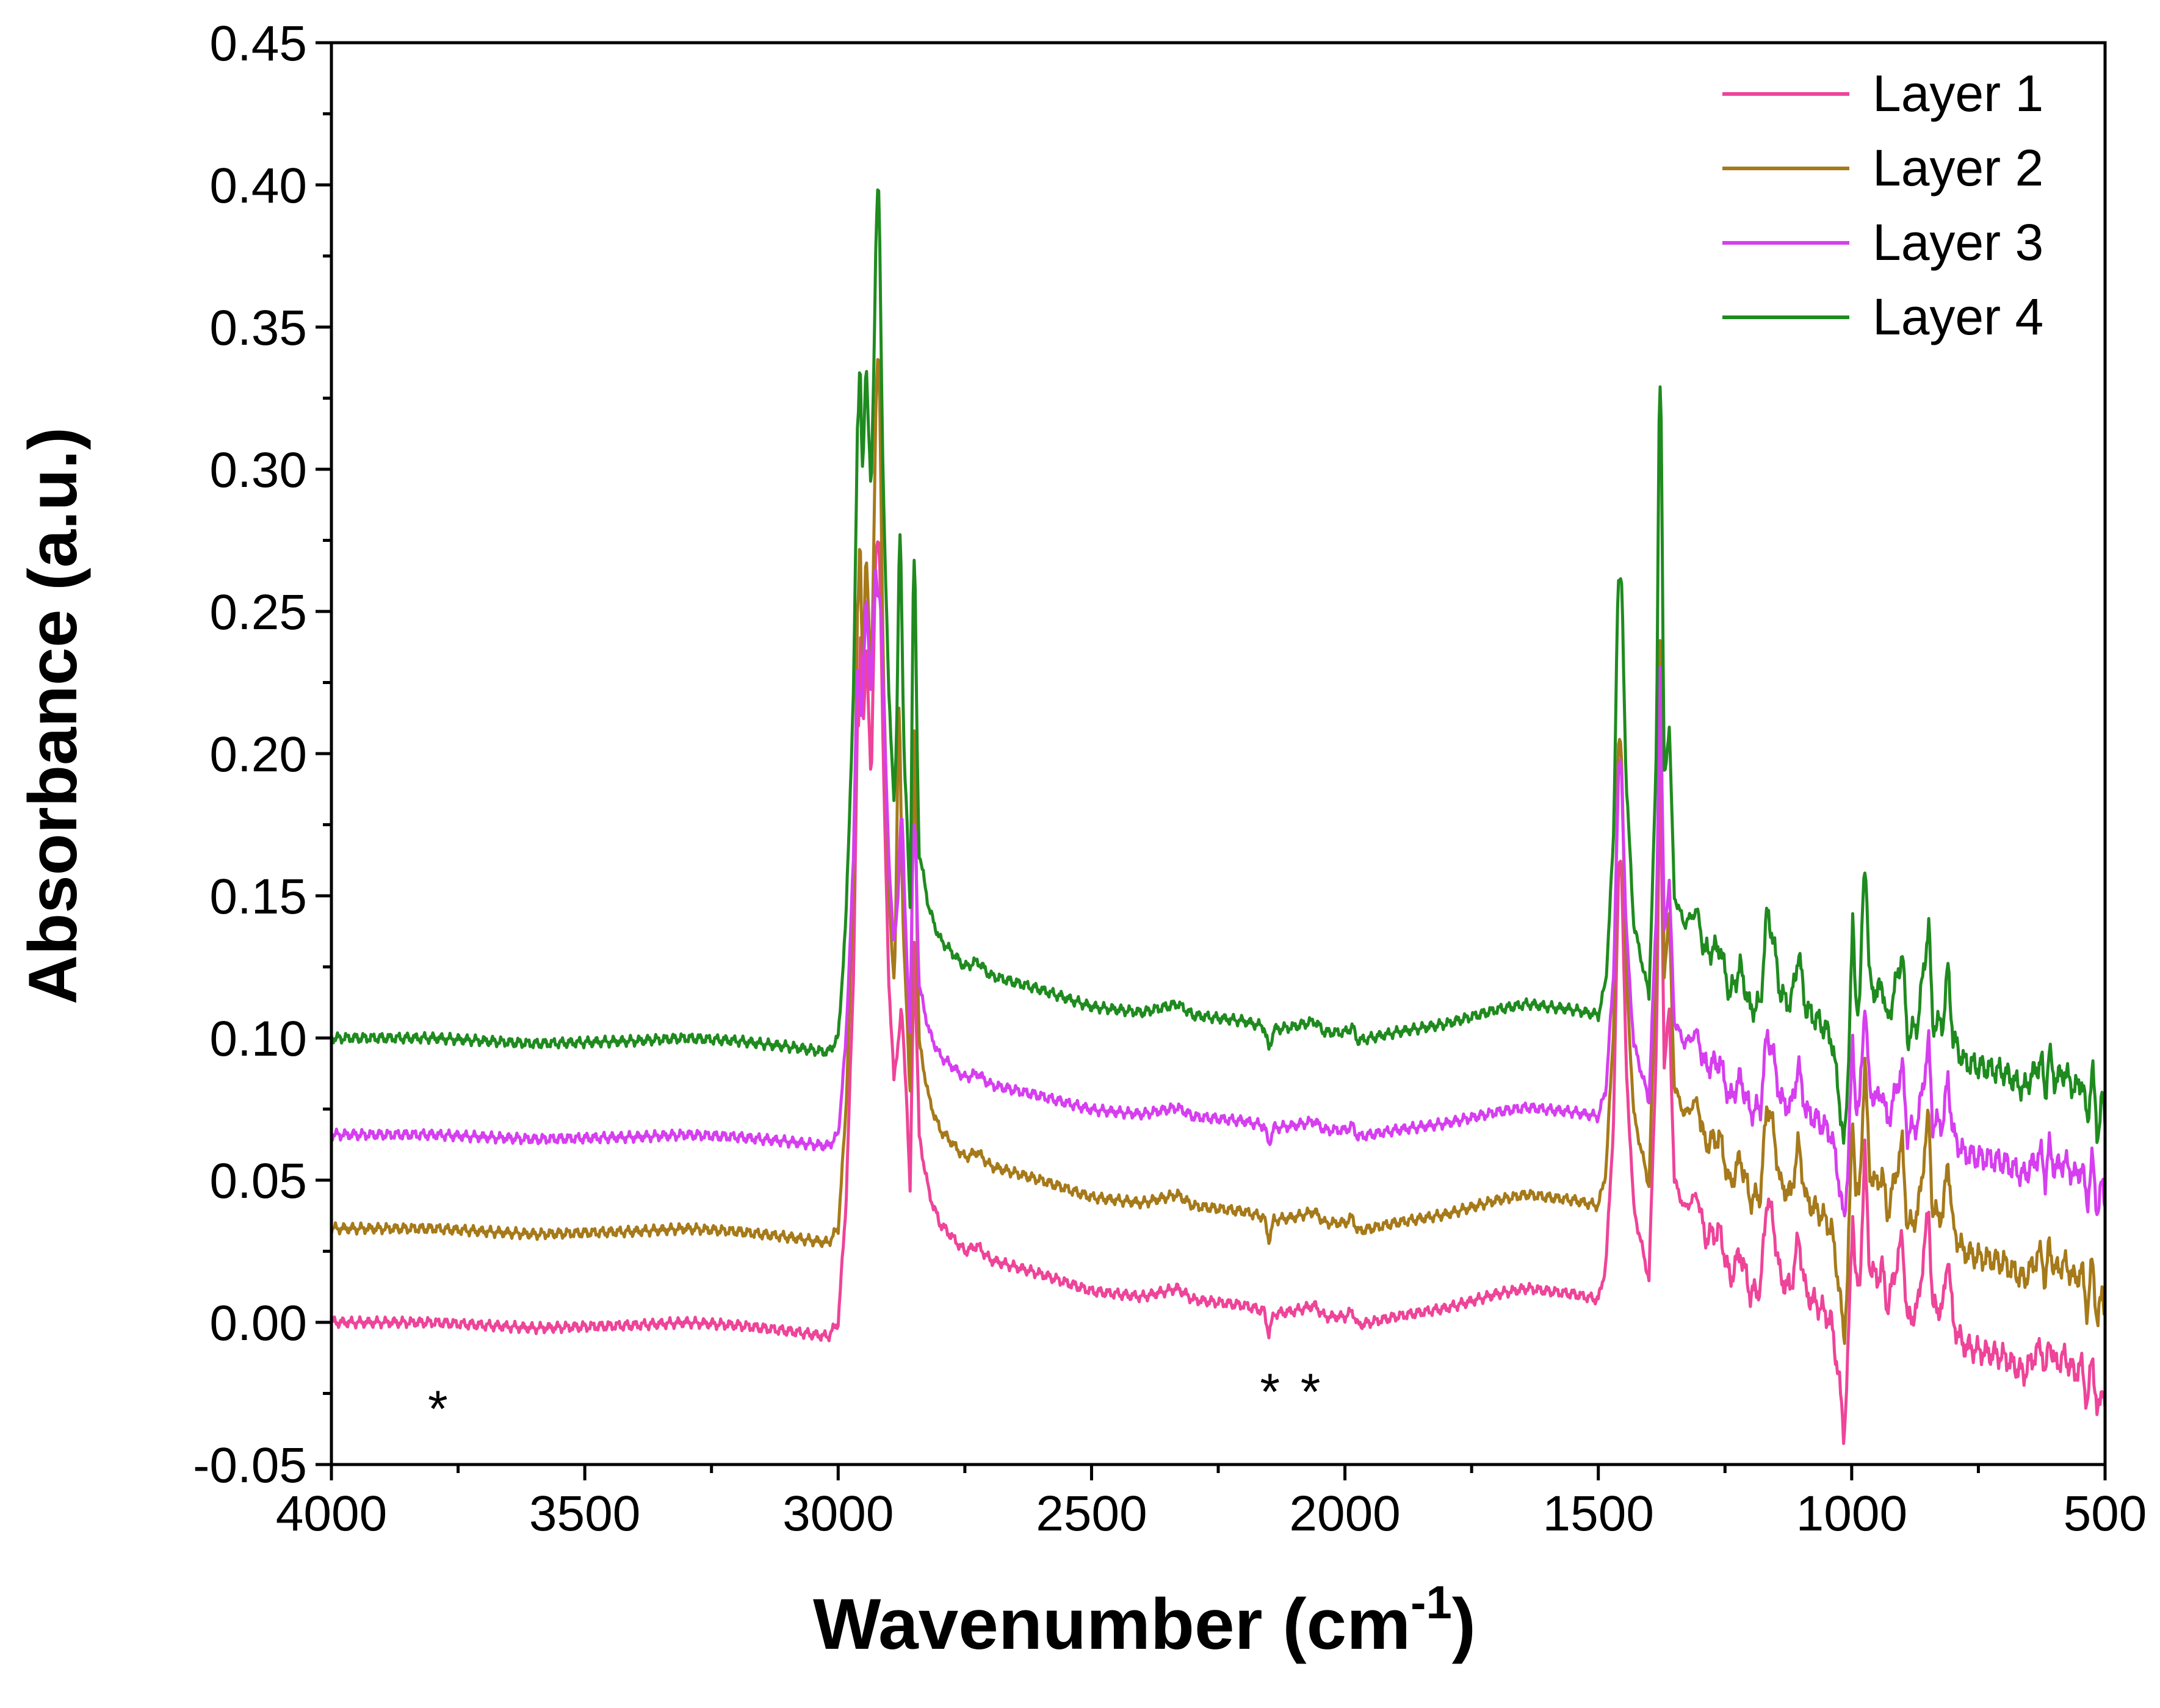 The width and height of the screenshot is (2160, 1708). Describe the element at coordinates (258, 328) in the screenshot. I see `y-tick-label: 0.35` at that location.